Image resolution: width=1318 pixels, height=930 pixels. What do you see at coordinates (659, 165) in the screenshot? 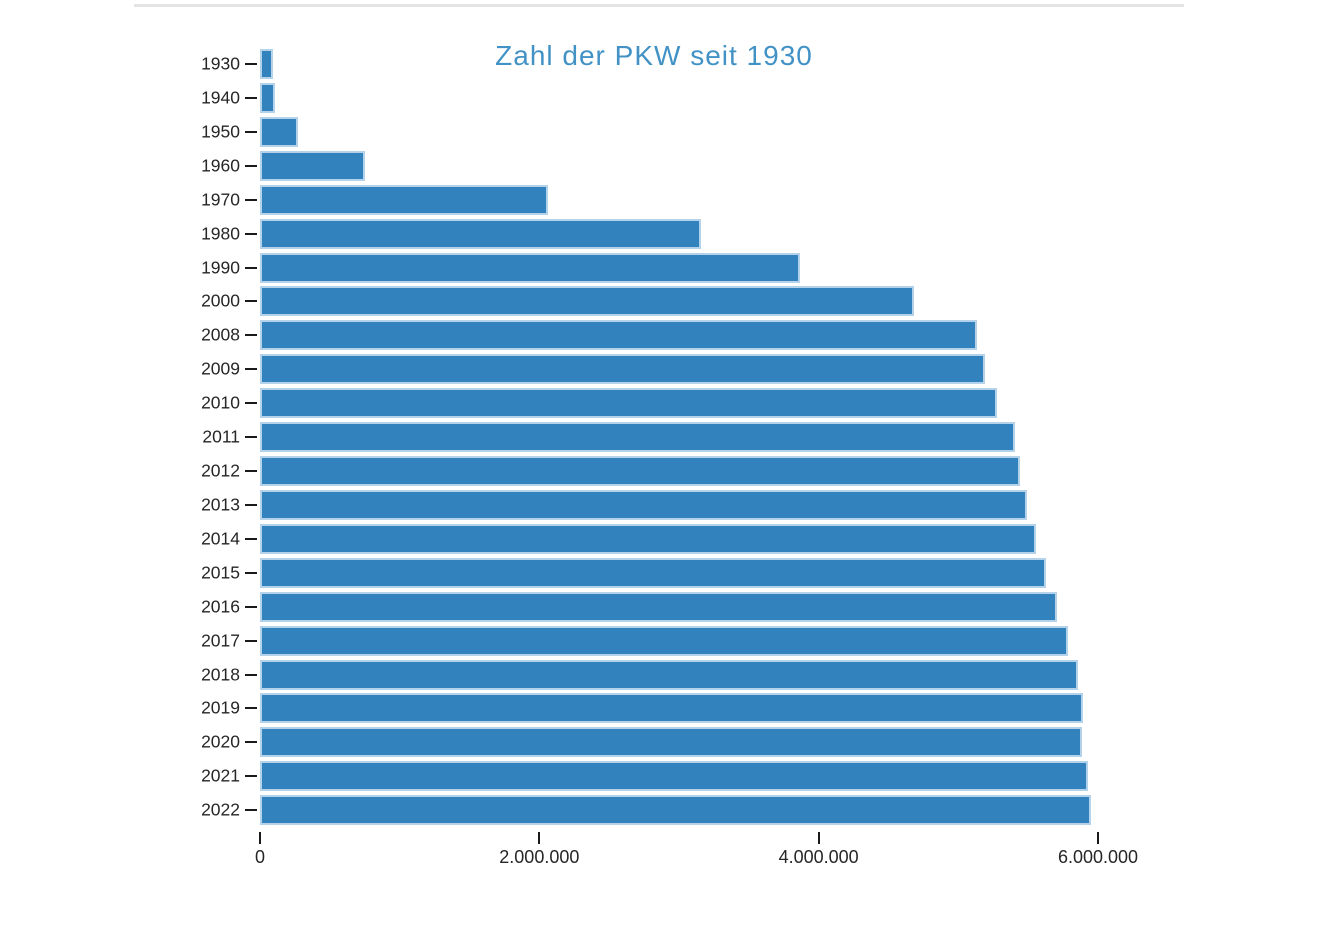
I see `bar-row: 1960` at bounding box center [659, 165].